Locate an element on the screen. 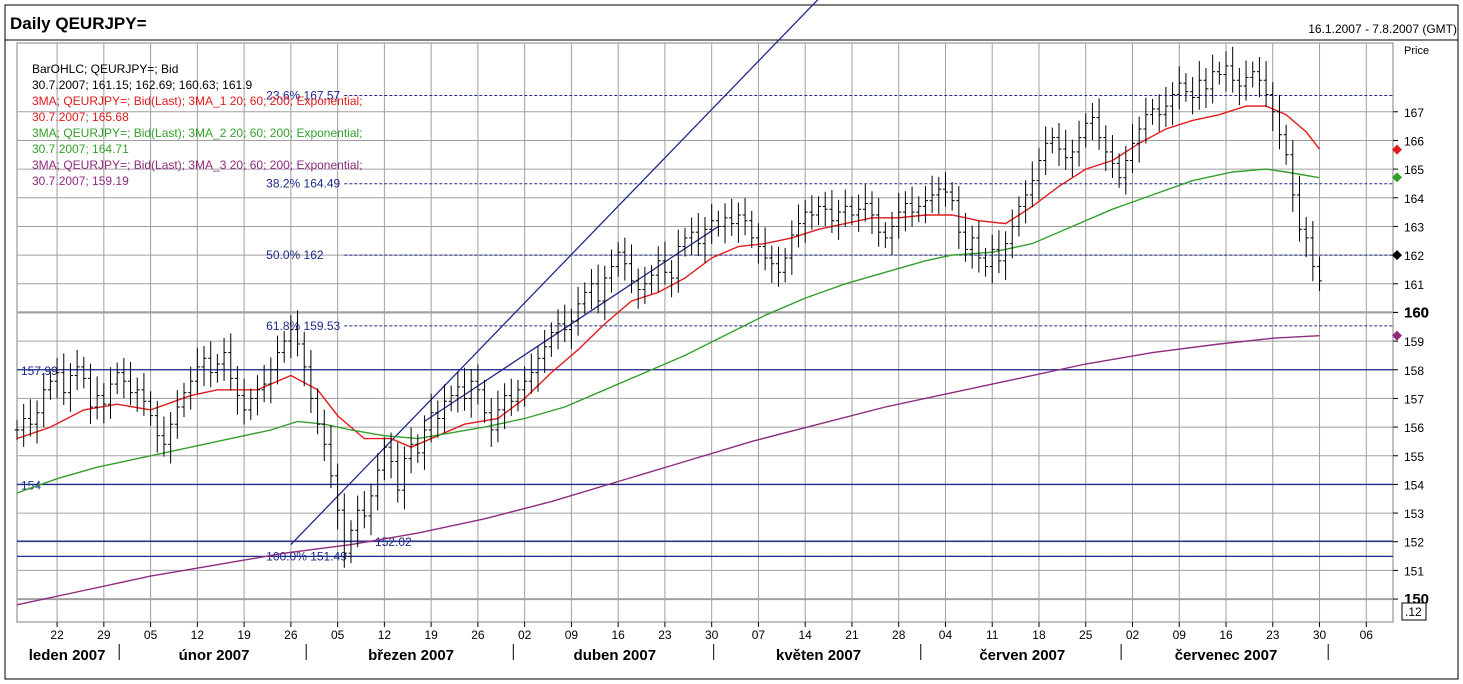  corner-box is located at coordinates (1414, 611).